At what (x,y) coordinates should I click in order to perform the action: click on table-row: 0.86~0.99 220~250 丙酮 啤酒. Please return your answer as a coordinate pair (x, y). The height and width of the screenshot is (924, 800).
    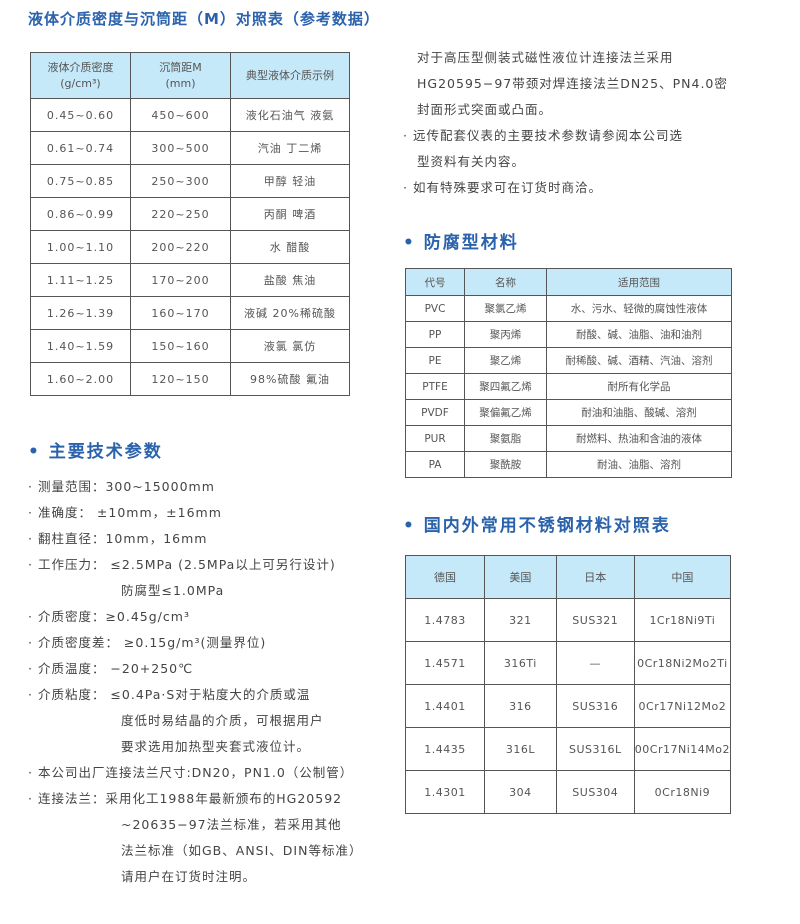
    Looking at the image, I should click on (190, 214).